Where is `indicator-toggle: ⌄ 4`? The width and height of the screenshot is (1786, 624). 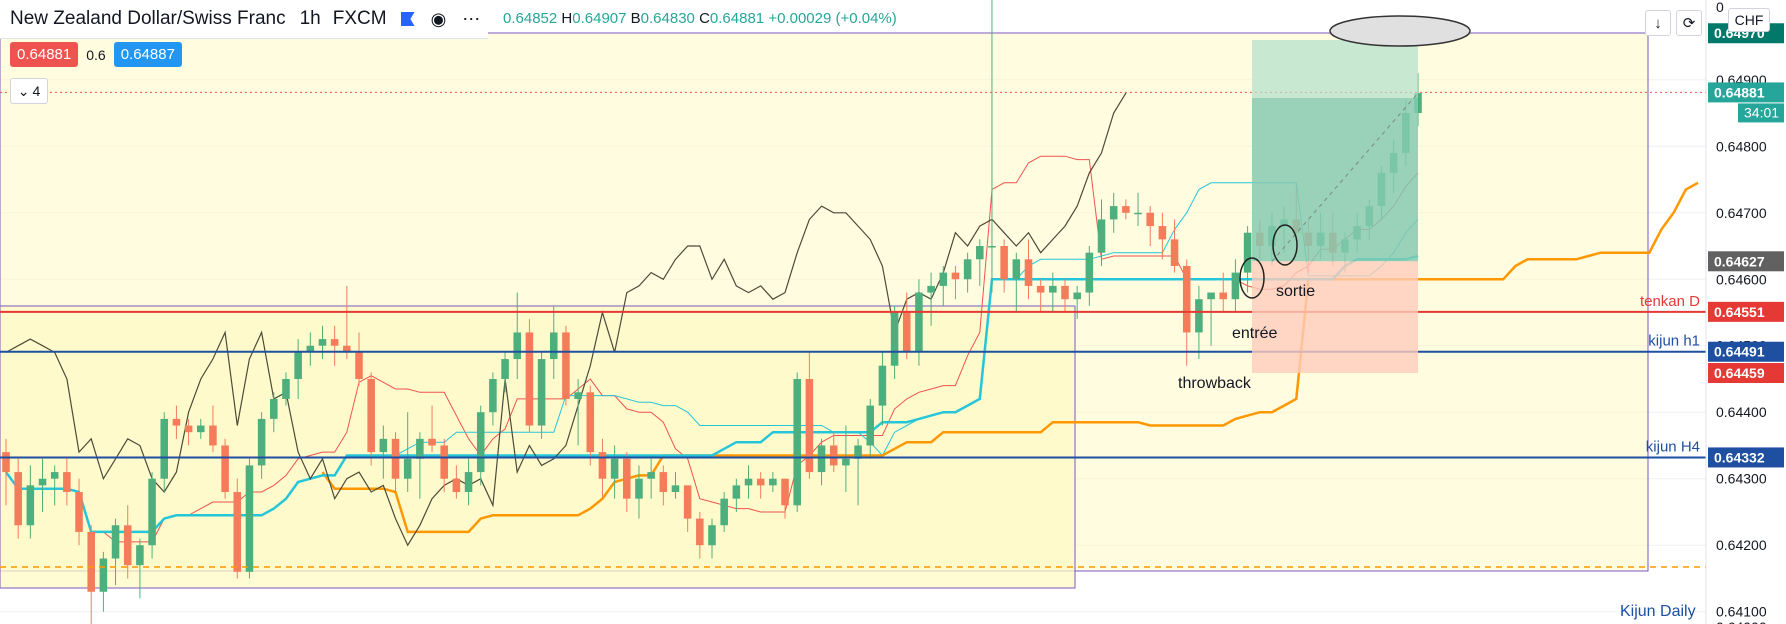 indicator-toggle: ⌄ 4 is located at coordinates (29, 91).